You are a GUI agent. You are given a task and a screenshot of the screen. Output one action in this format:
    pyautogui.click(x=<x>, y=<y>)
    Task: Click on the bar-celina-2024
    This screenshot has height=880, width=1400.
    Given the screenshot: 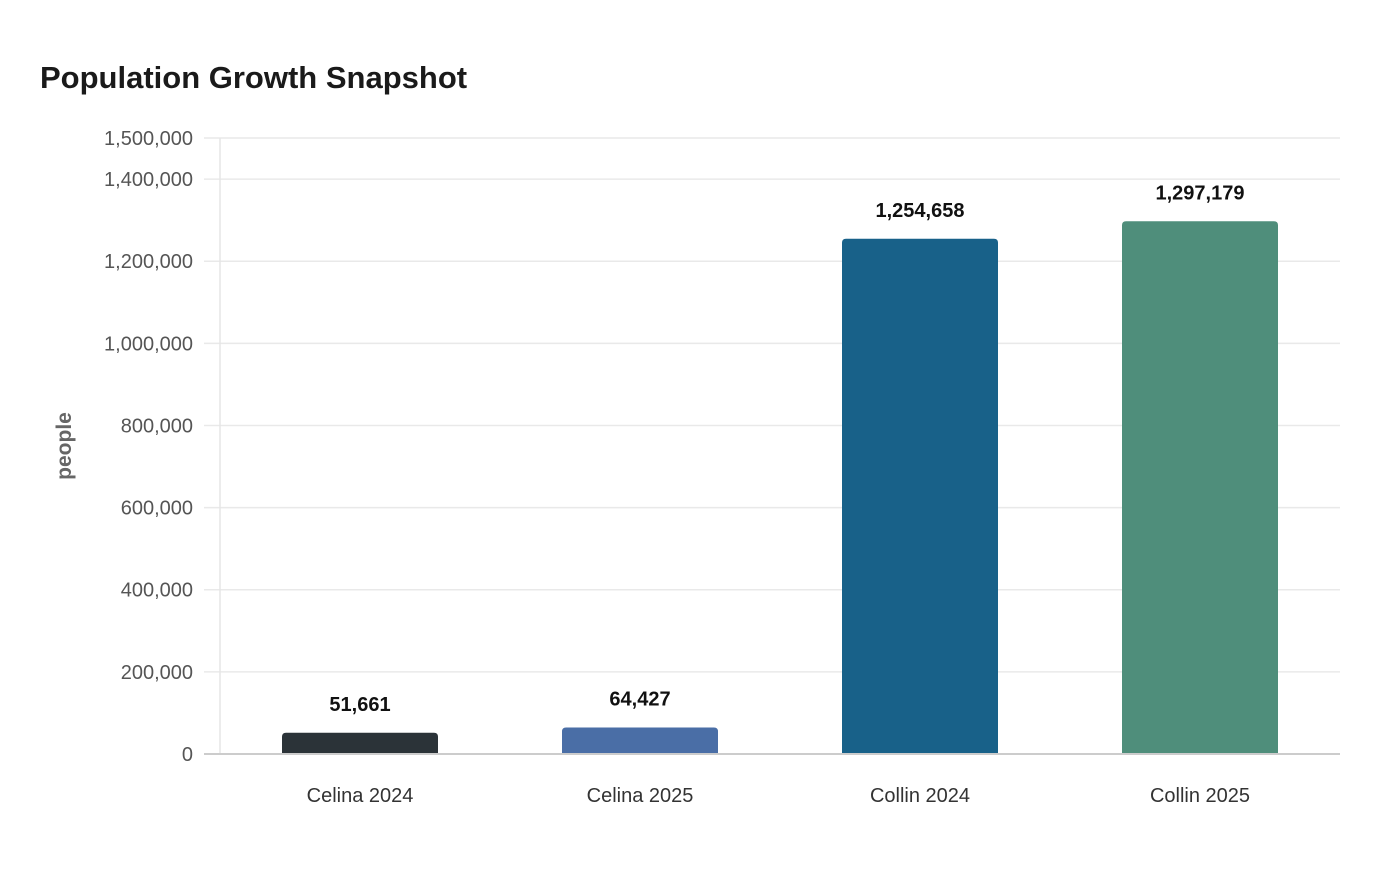 What is the action you would take?
    pyautogui.click(x=360, y=743)
    